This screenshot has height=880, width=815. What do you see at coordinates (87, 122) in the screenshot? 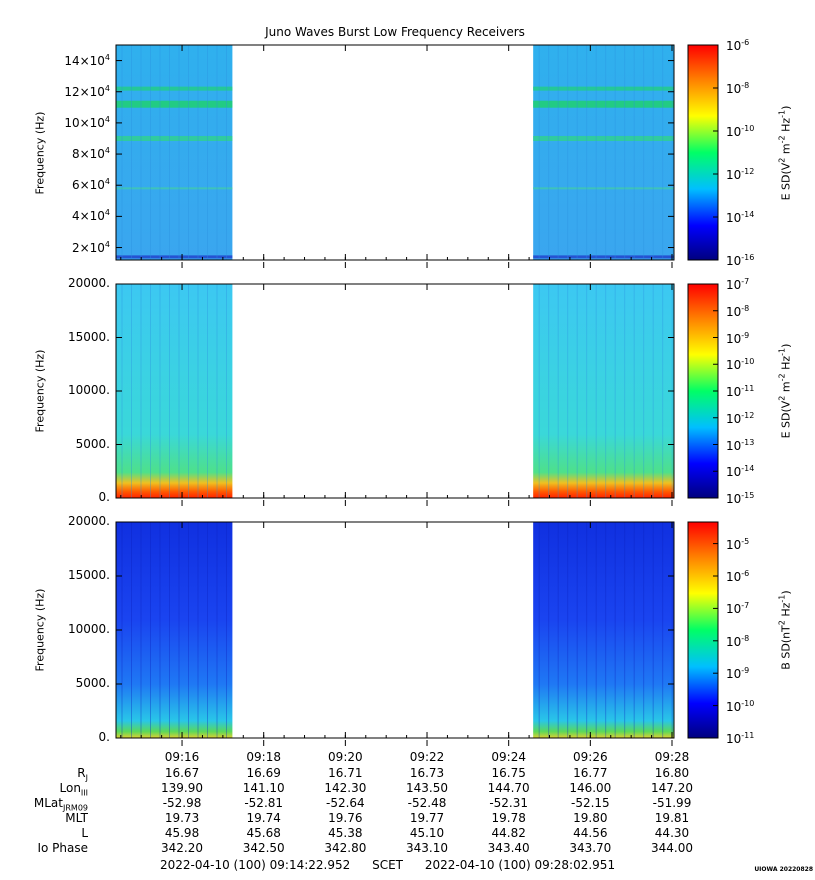
I see `y-tick-label: 10×104` at bounding box center [87, 122].